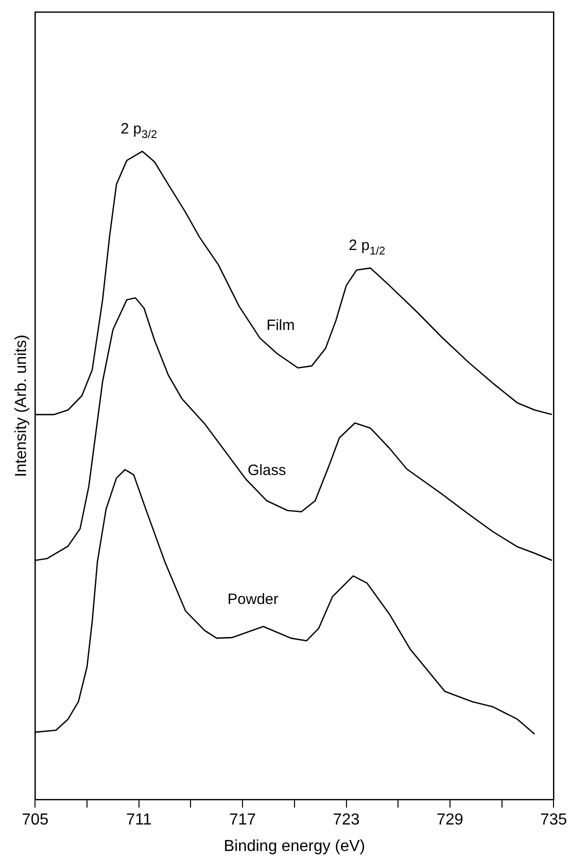  Describe the element at coordinates (450, 820) in the screenshot. I see `x-tick-label: 729` at that location.